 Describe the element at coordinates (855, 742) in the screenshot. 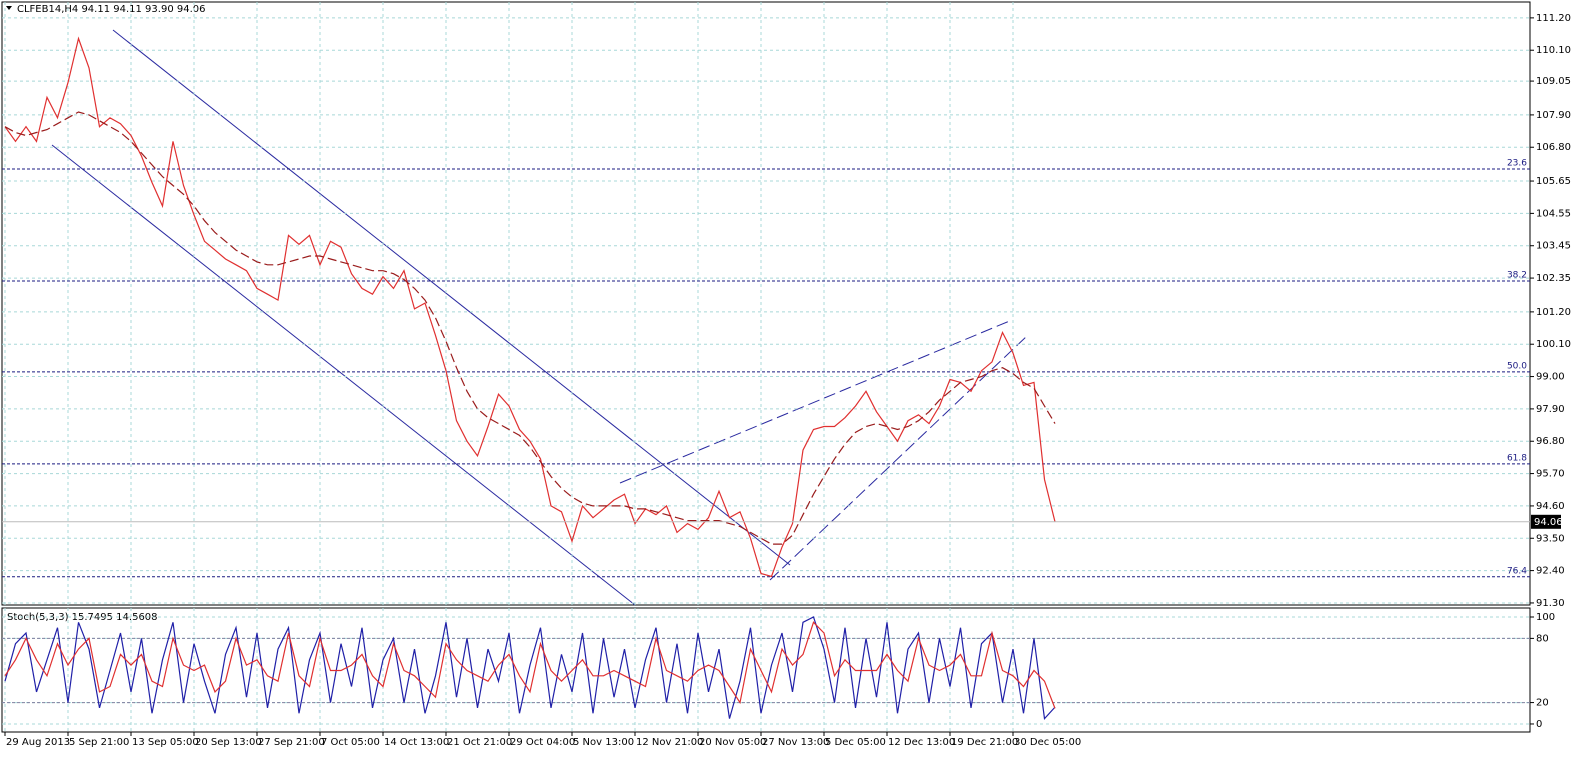

I see `x-tick-label: 5 Dec 05:00` at that location.